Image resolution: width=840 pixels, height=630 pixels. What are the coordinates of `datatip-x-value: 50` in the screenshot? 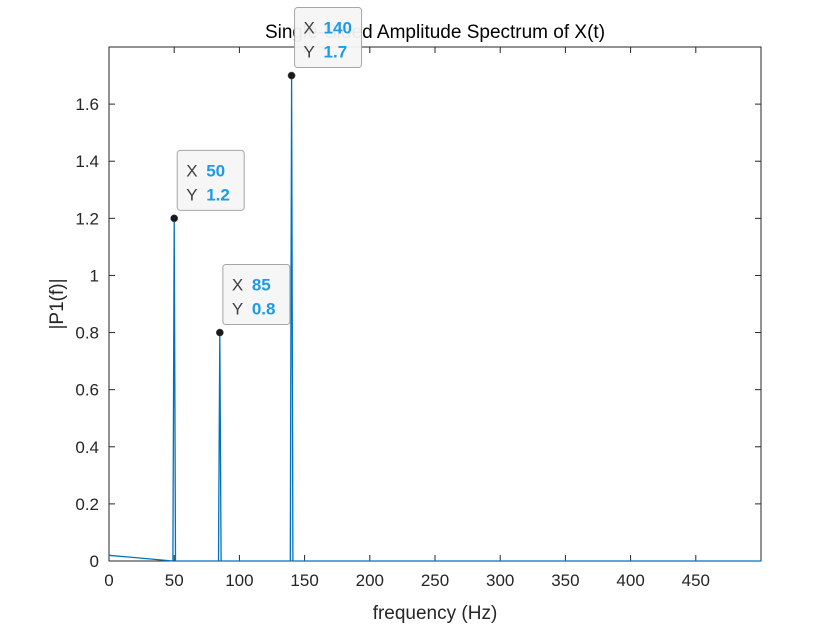 It's located at (215, 170).